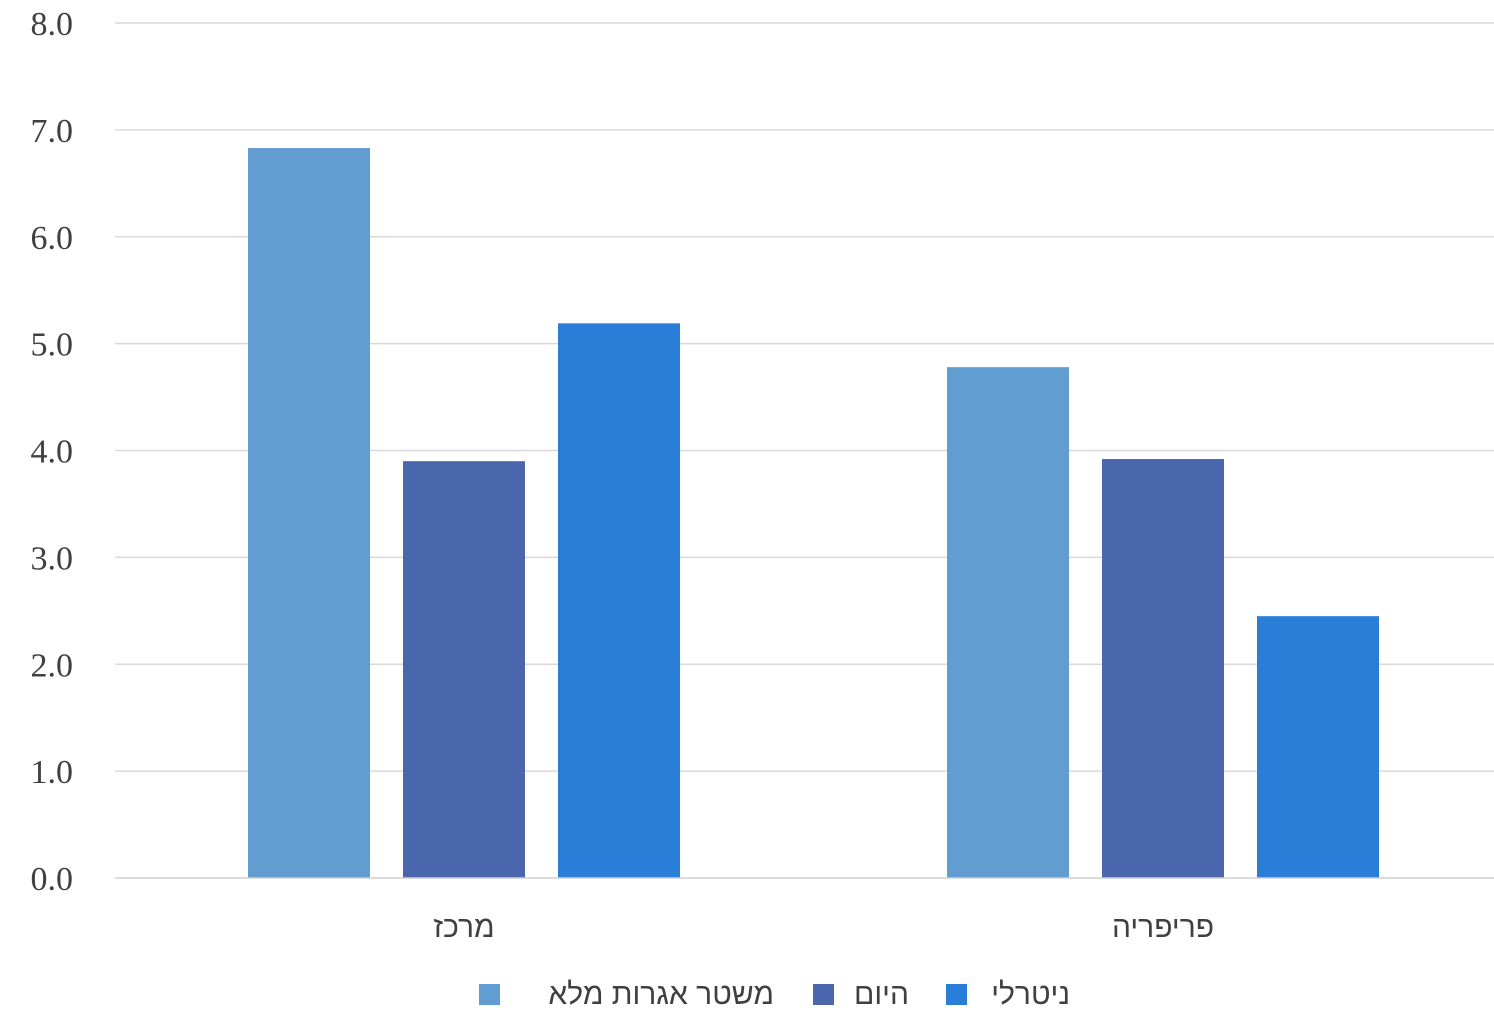 Image resolution: width=1494 pixels, height=1010 pixels. Describe the element at coordinates (52, 345) in the screenshot. I see `y-tick-label: 5.0` at that location.